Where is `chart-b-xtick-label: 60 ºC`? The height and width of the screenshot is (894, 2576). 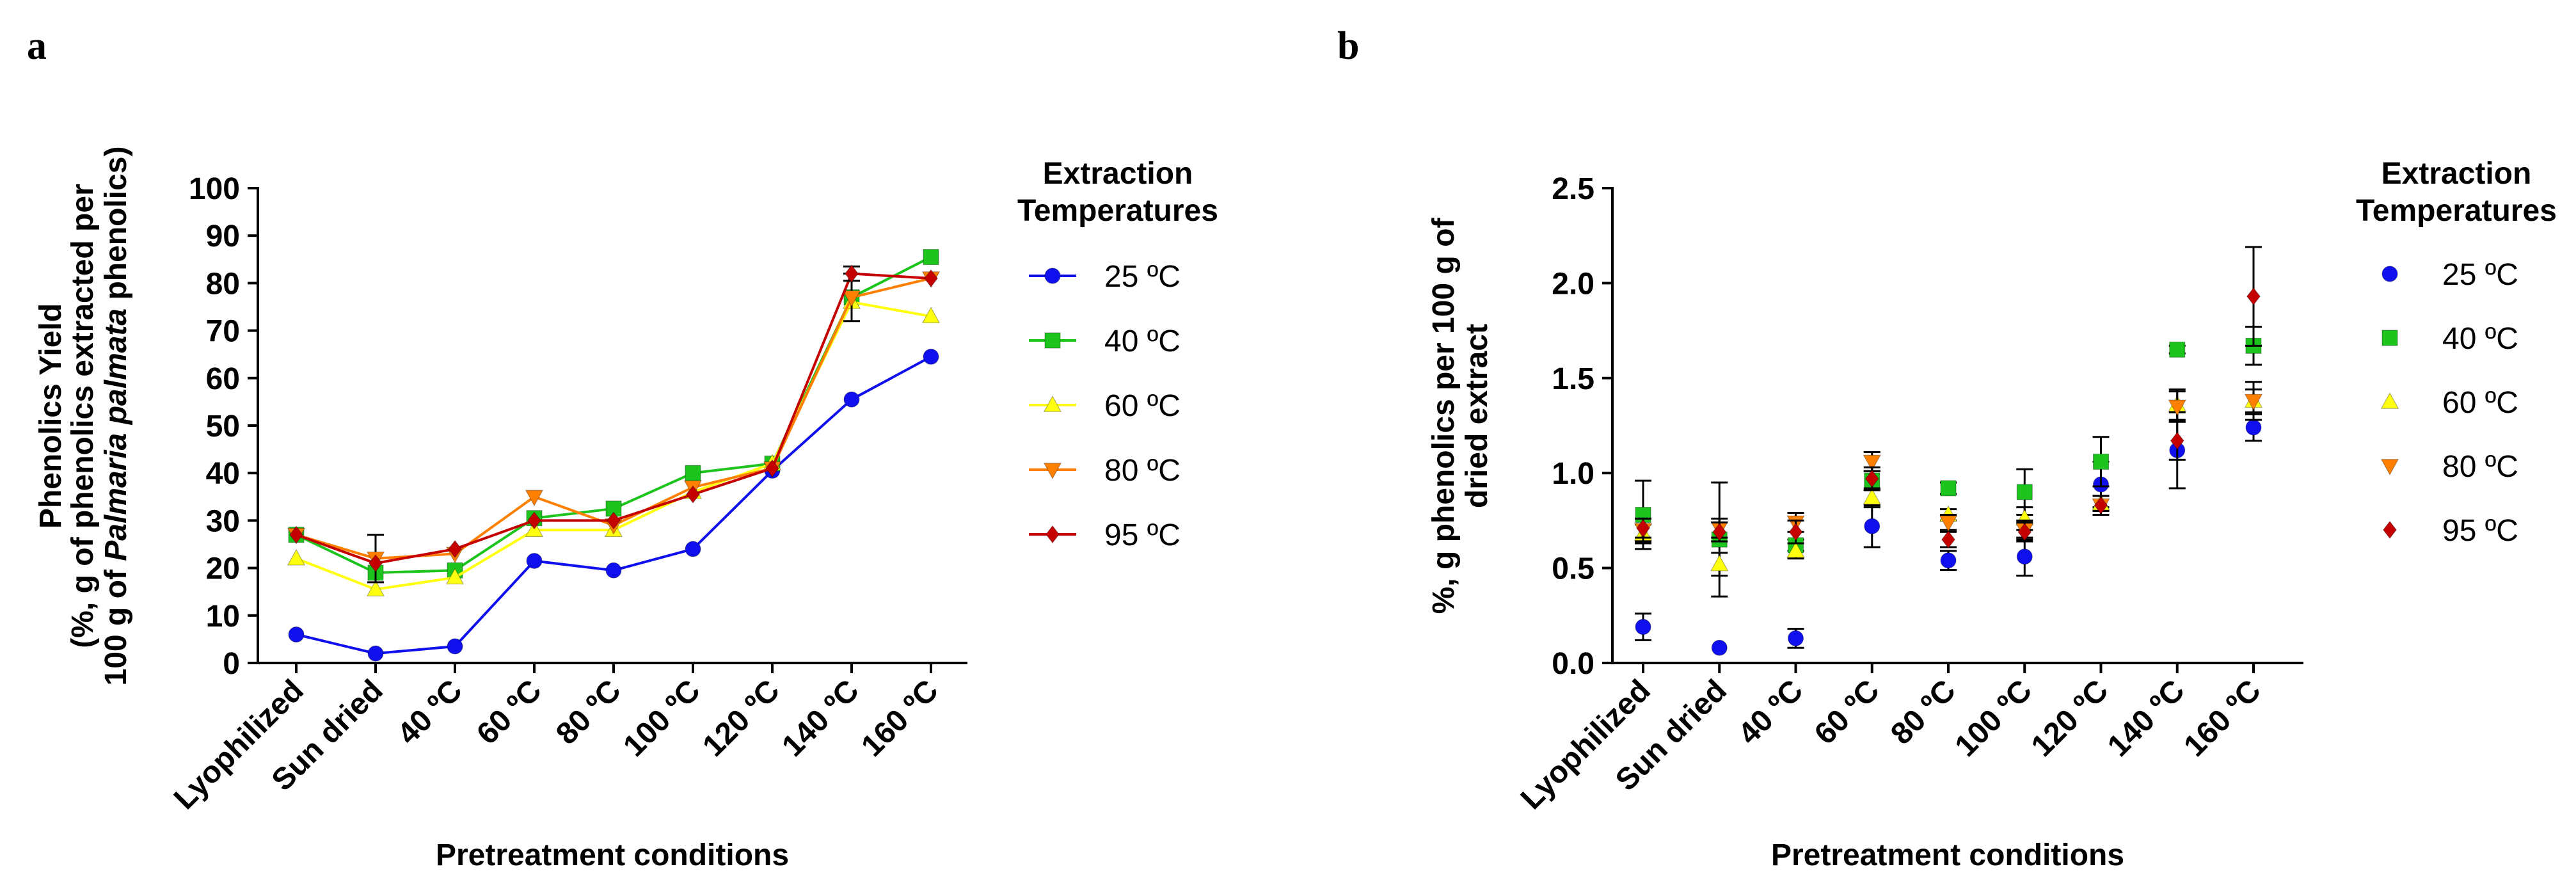 chart-b-xtick-label: 60 ºC is located at coordinates (1847, 712).